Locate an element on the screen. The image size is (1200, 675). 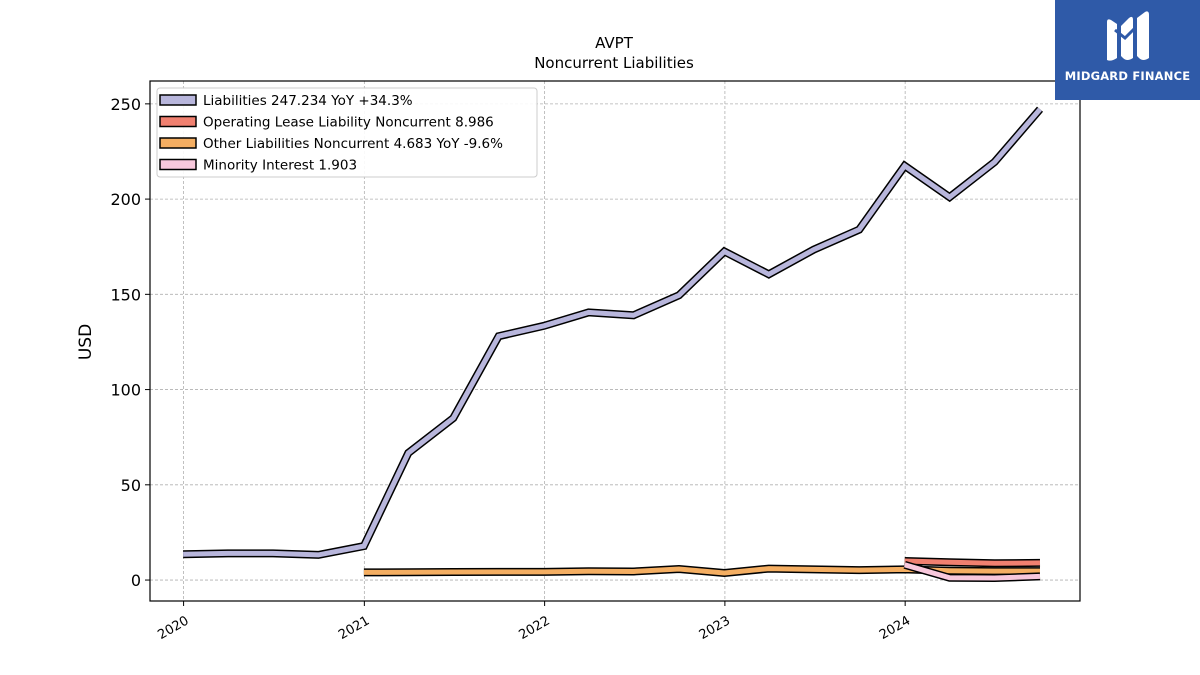
y-tick-label: 150 is located at coordinates (125, 294).